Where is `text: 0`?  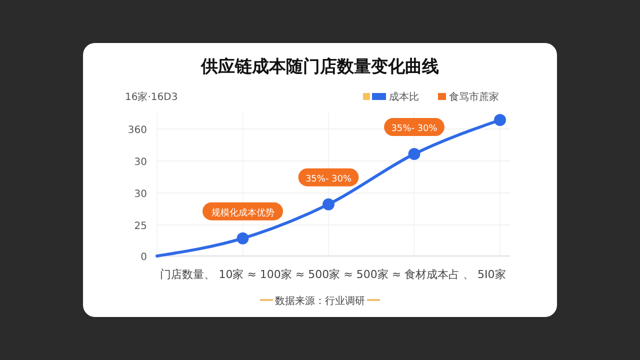
text: 0 is located at coordinates (143, 257).